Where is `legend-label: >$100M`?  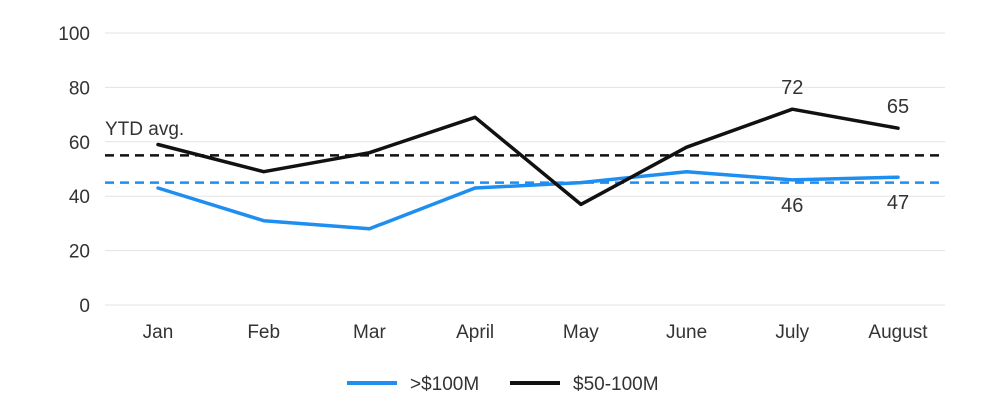
legend-label: >$100M is located at coordinates (444, 384).